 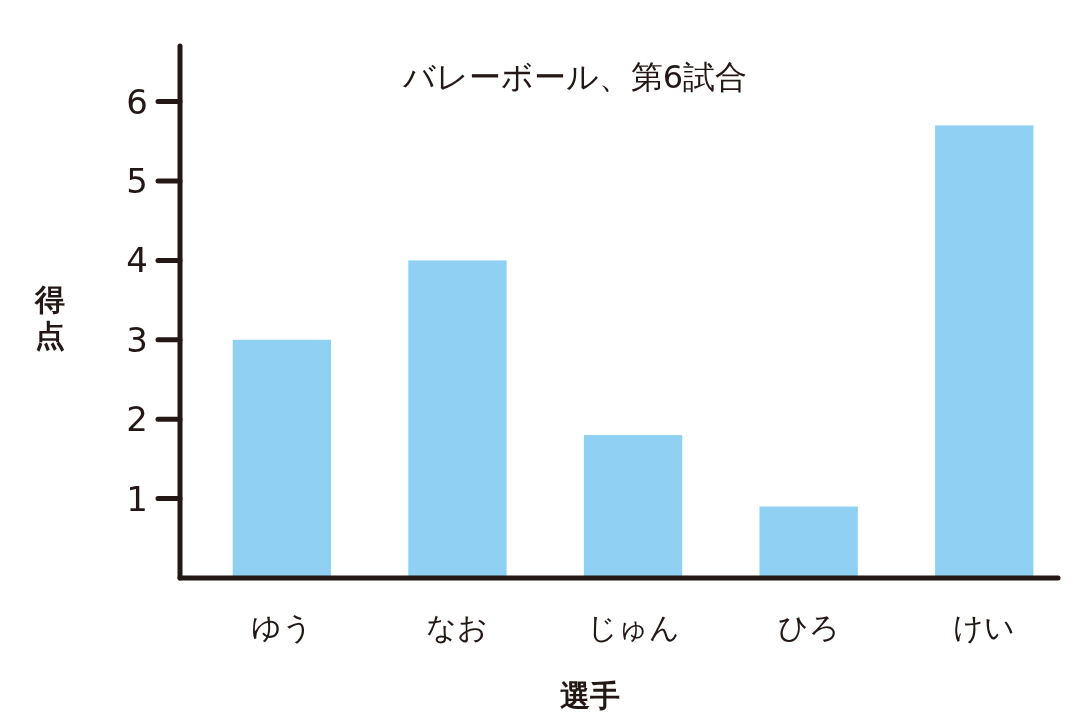 I want to click on y-tick-label: 2, so click(x=137, y=419).